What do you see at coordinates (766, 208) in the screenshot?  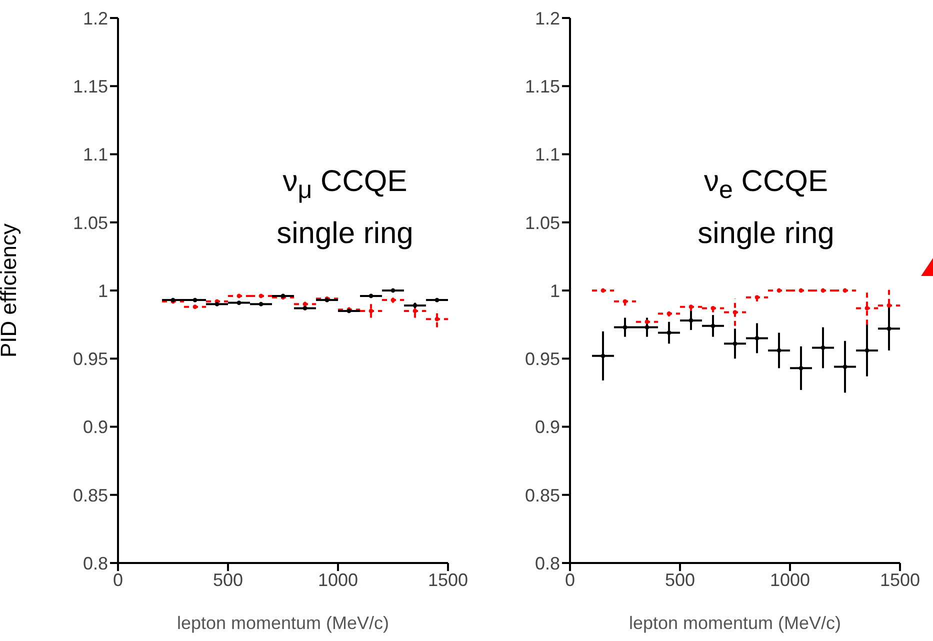 I see `annotation: ν$_{e}$ CCQE single ring` at bounding box center [766, 208].